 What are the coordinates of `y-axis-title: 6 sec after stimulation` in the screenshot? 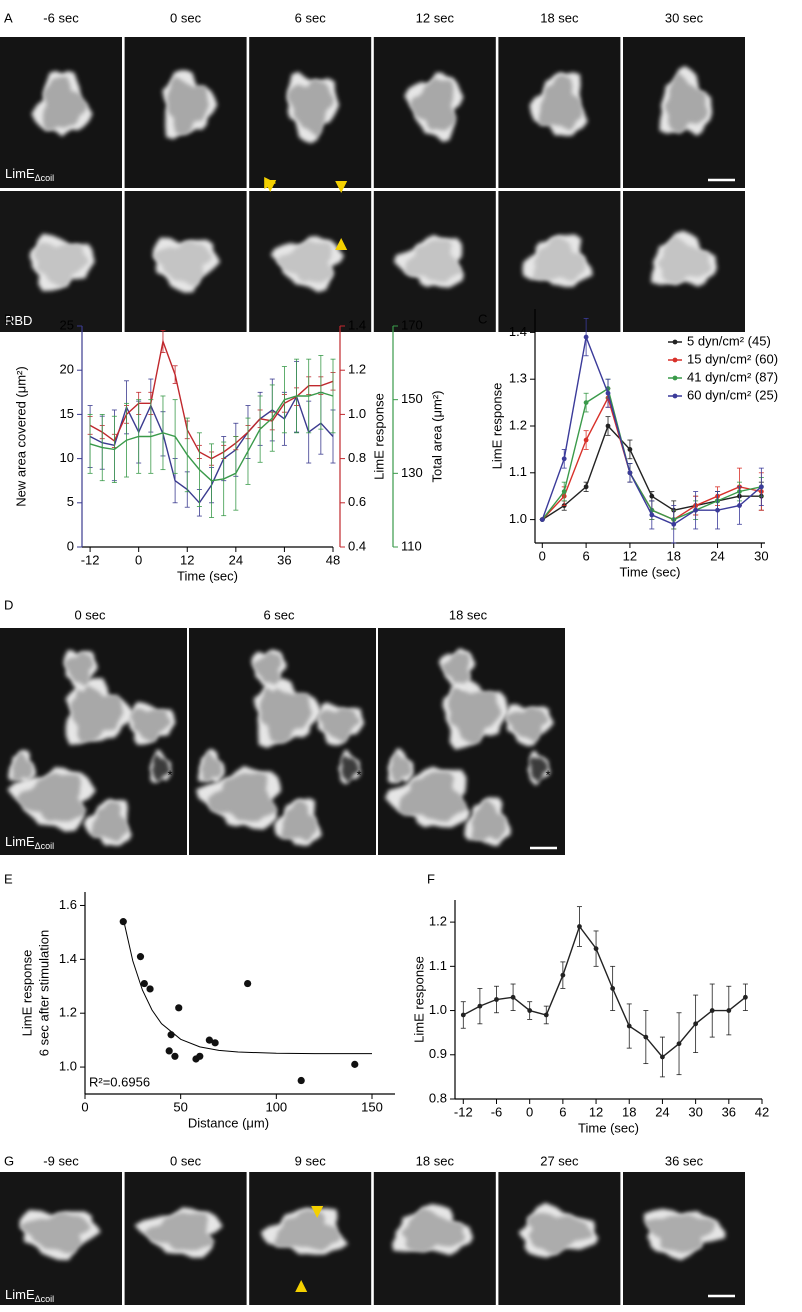 It's located at (43, 993).